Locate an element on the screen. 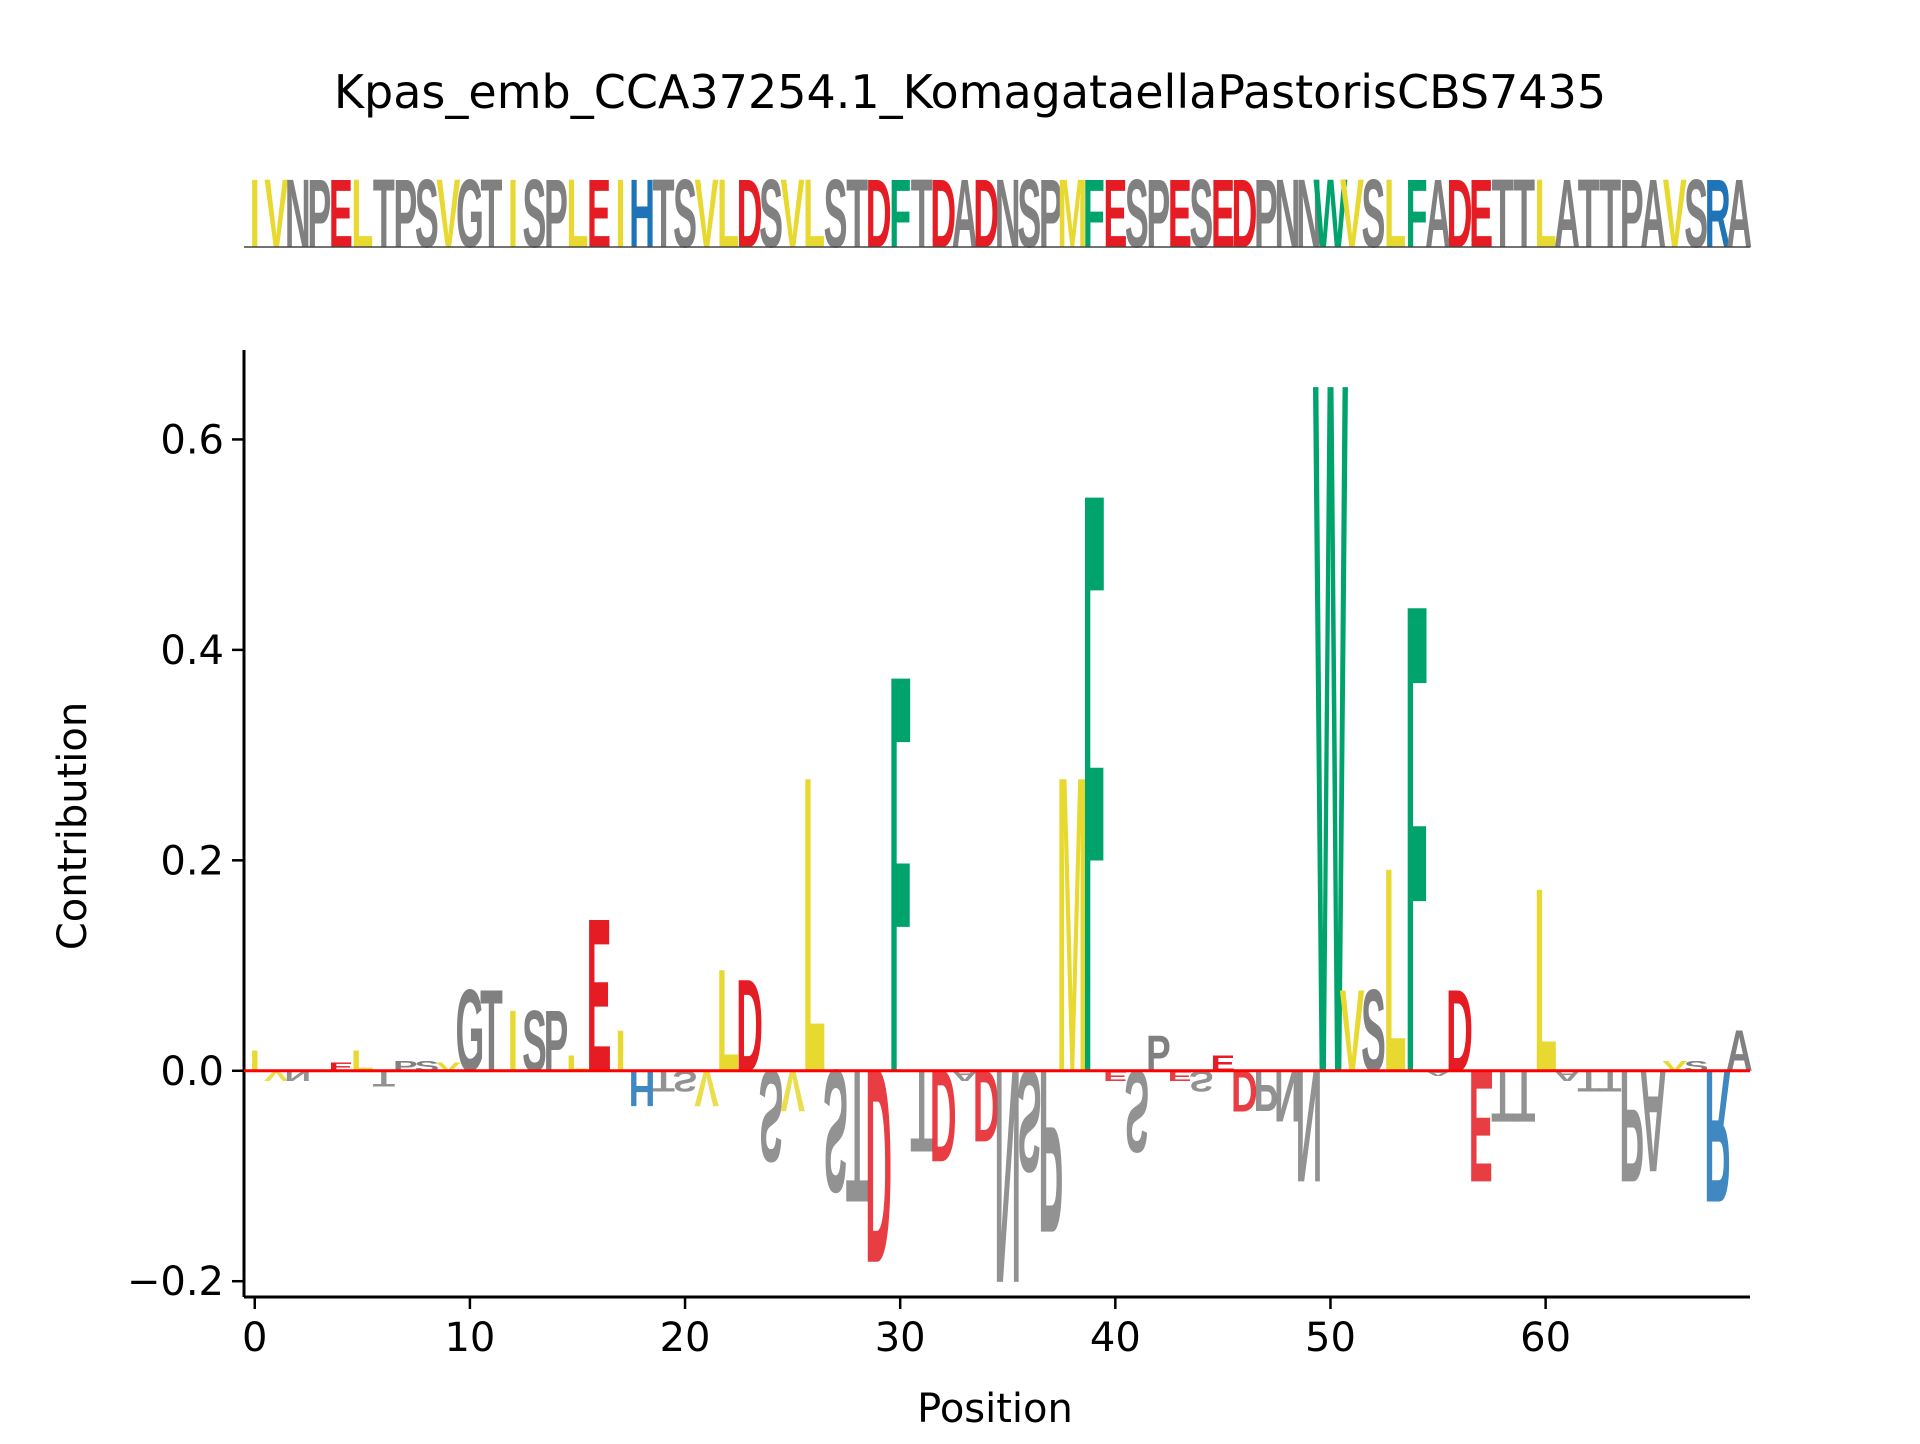 This screenshot has height=1444, width=1920. sequence-letter: M is located at coordinates (1072, 213).